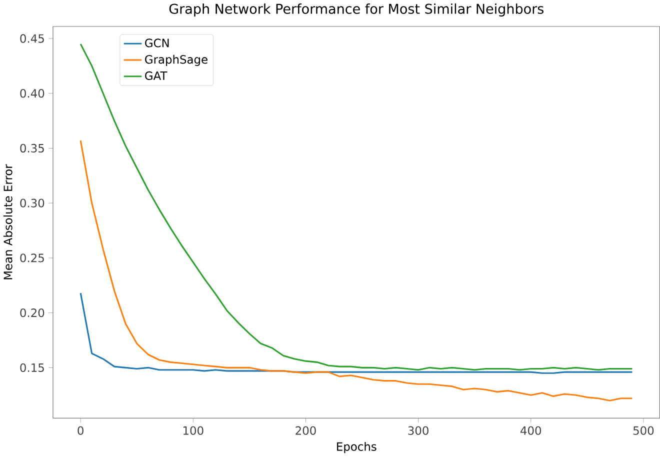 The width and height of the screenshot is (660, 457). I want to click on x-axis-title: Epochs, so click(356, 448).